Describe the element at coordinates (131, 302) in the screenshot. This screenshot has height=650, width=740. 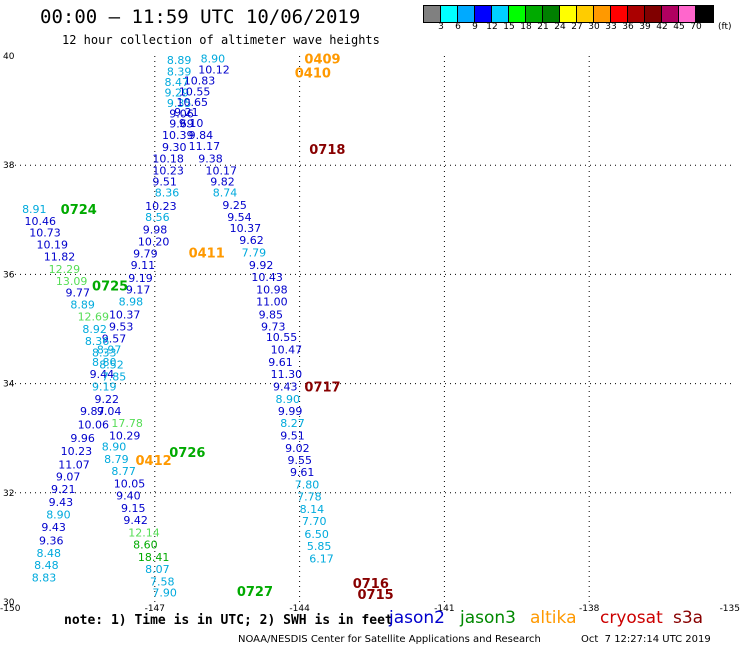
I see `wave-height-point: 8.98` at that location.